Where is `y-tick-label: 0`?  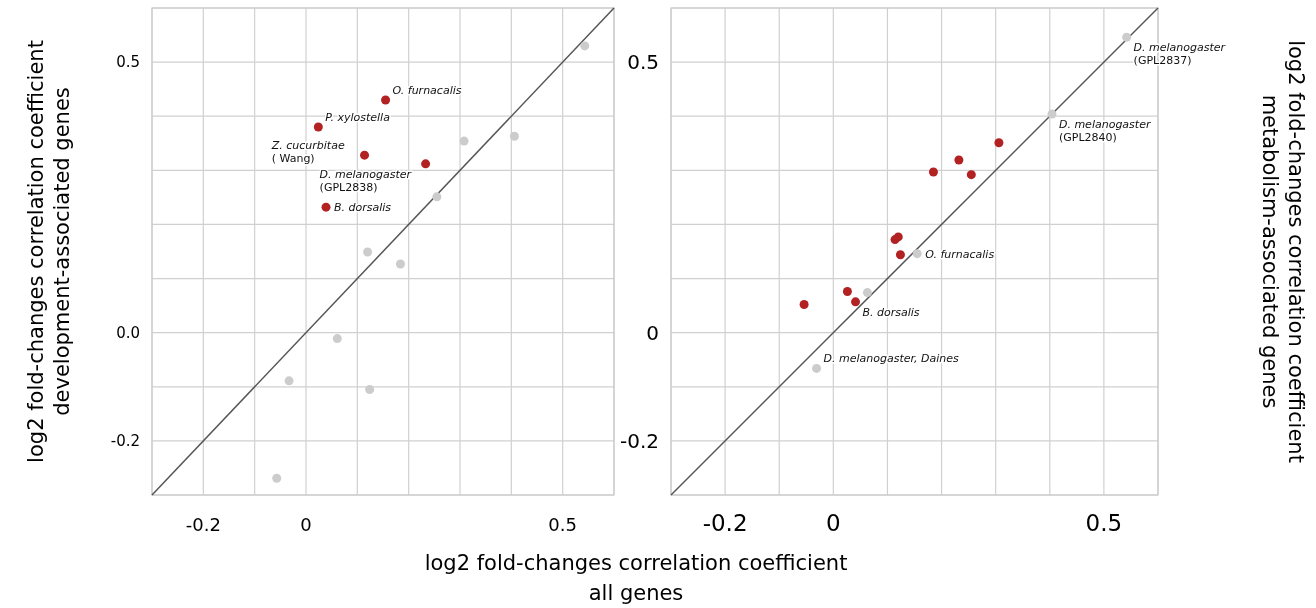 y-tick-label: 0 is located at coordinates (652, 332).